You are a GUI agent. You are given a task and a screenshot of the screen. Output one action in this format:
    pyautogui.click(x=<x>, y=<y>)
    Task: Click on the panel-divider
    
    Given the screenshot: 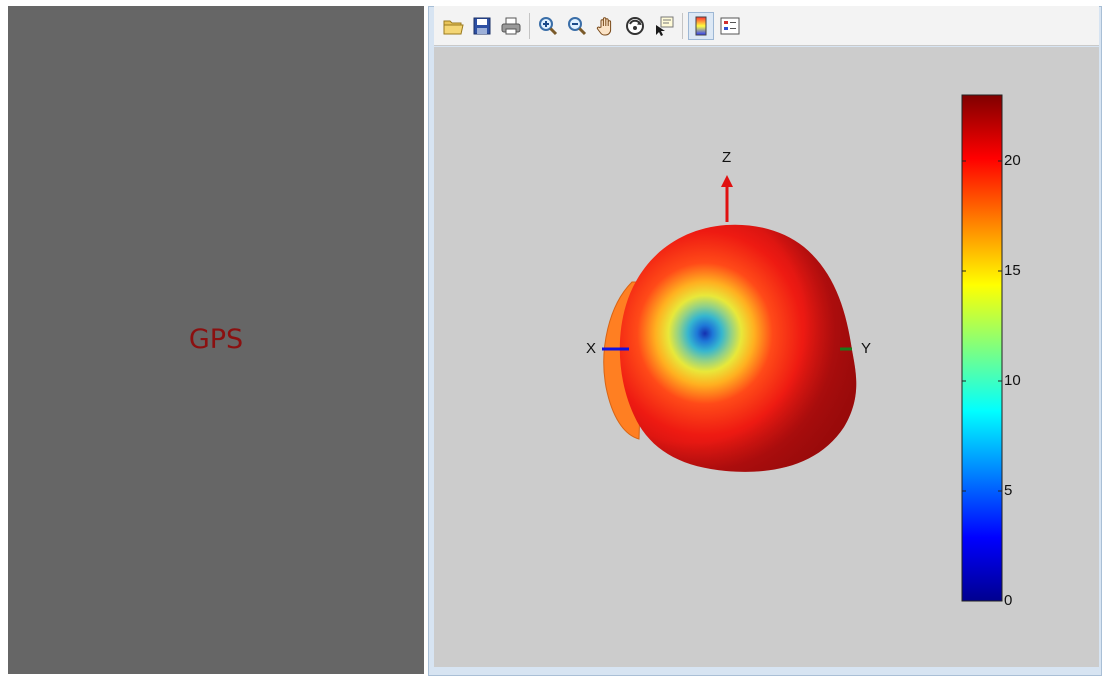 What is the action you would take?
    pyautogui.click(x=426, y=340)
    